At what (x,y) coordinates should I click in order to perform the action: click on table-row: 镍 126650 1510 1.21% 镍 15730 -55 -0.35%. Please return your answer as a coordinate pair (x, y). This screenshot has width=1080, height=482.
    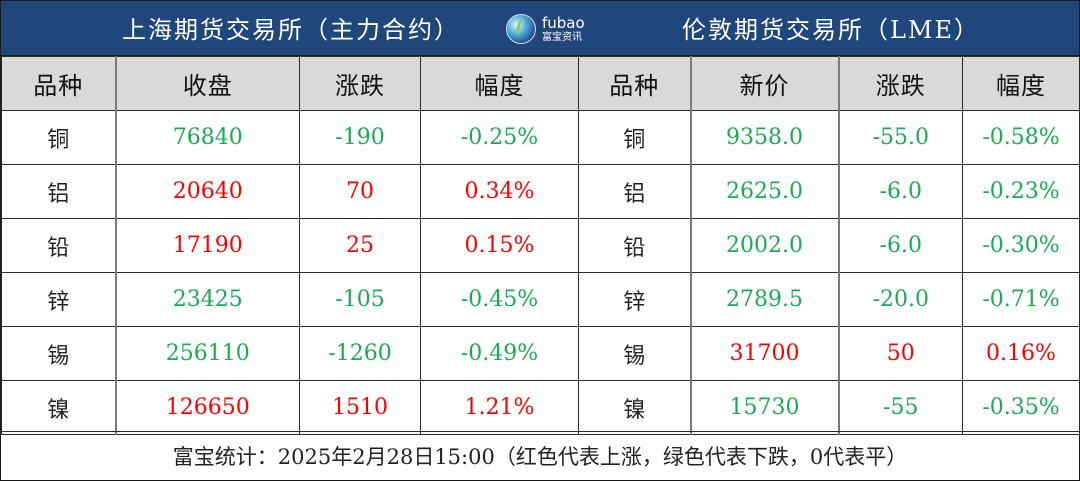
    Looking at the image, I should click on (540, 407).